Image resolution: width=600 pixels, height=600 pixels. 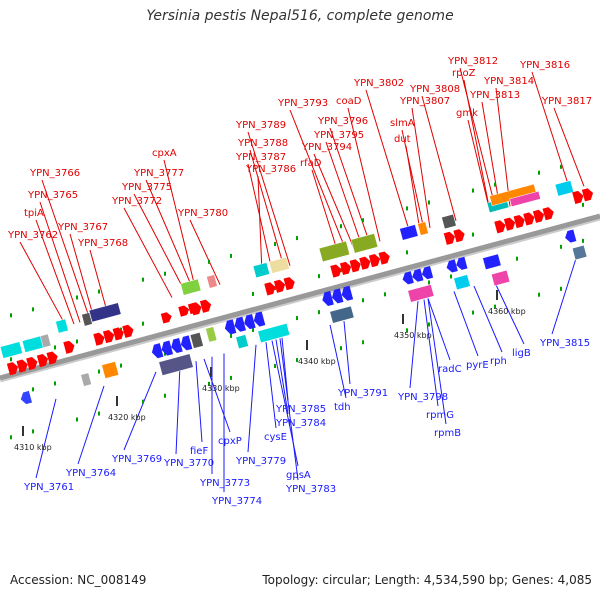 I want to click on gene-label: YPN_3807, so click(x=424, y=101).